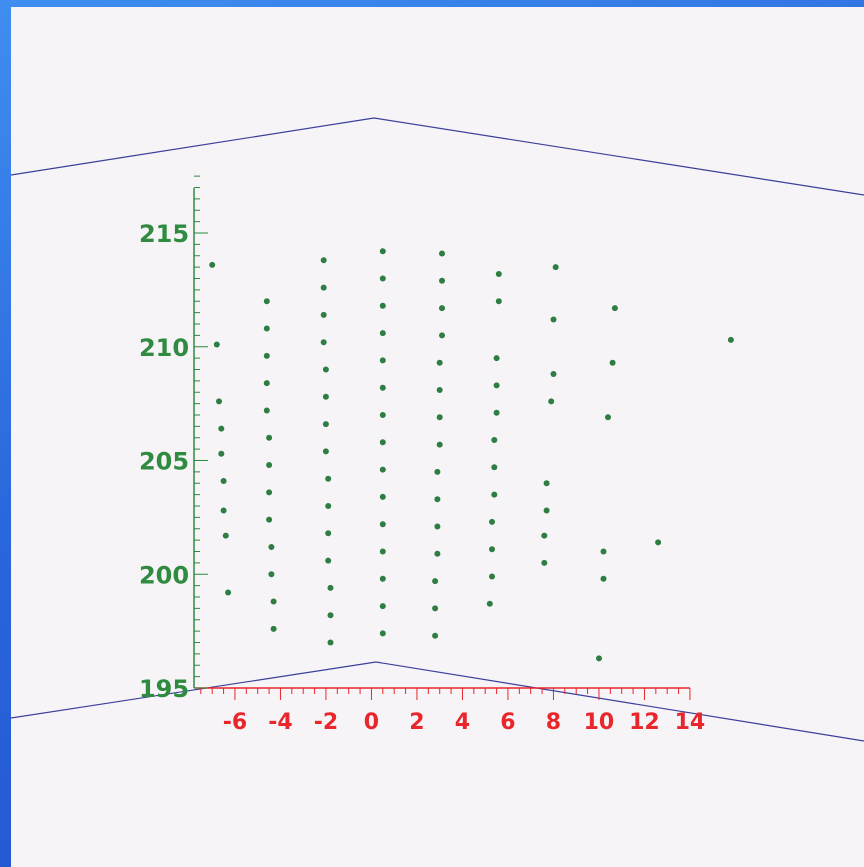  What do you see at coordinates (164, 689) in the screenshot?
I see `y-tick-label: 195` at bounding box center [164, 689].